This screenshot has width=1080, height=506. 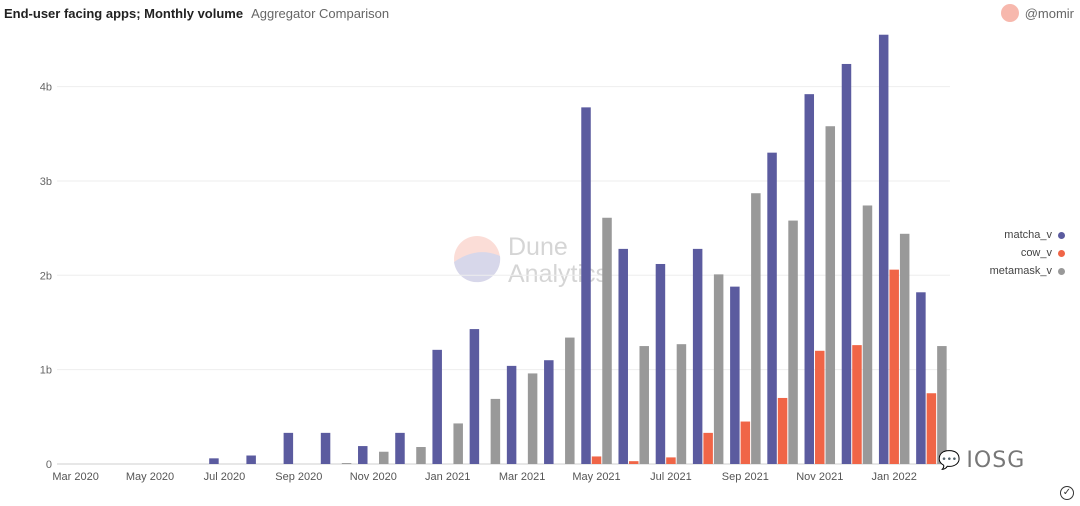 I want to click on y-axis: 0 1b 2b 3b 4b, so click(x=46, y=276).